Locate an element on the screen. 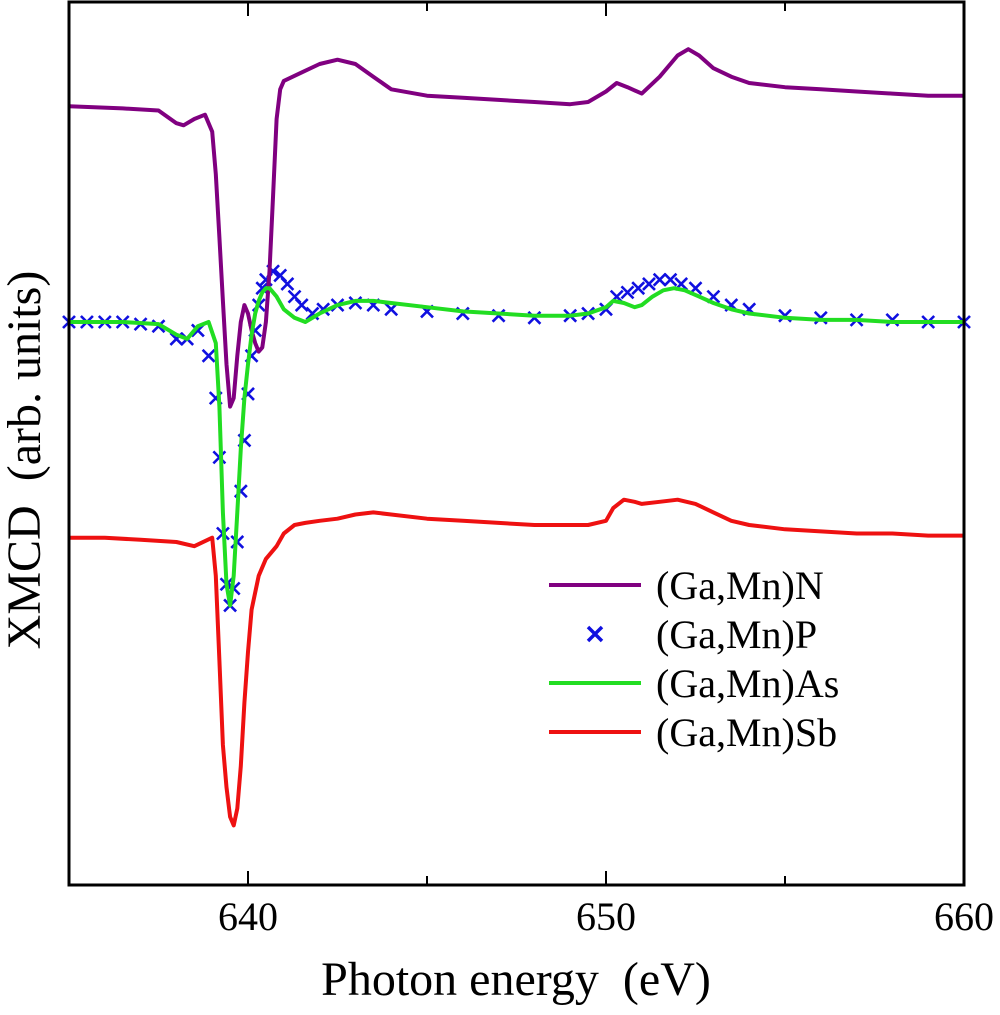 Image resolution: width=1000 pixels, height=1015 pixels. legend-label: (Ga,Mn)N is located at coordinates (740, 585).